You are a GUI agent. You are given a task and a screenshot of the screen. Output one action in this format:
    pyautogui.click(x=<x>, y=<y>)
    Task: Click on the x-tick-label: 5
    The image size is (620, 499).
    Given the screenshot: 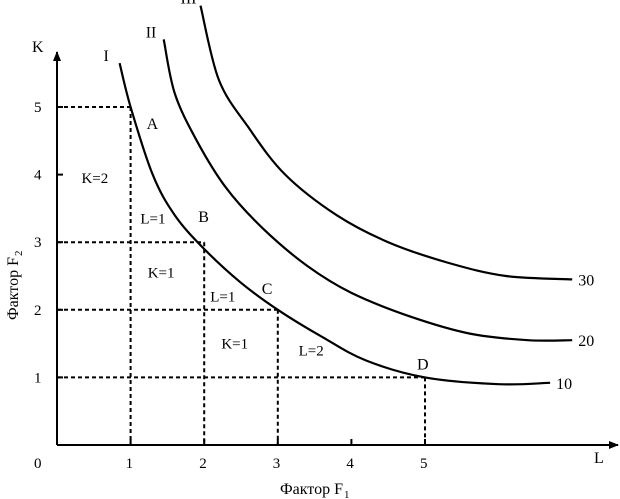 What is the action you would take?
    pyautogui.click(x=424, y=464)
    